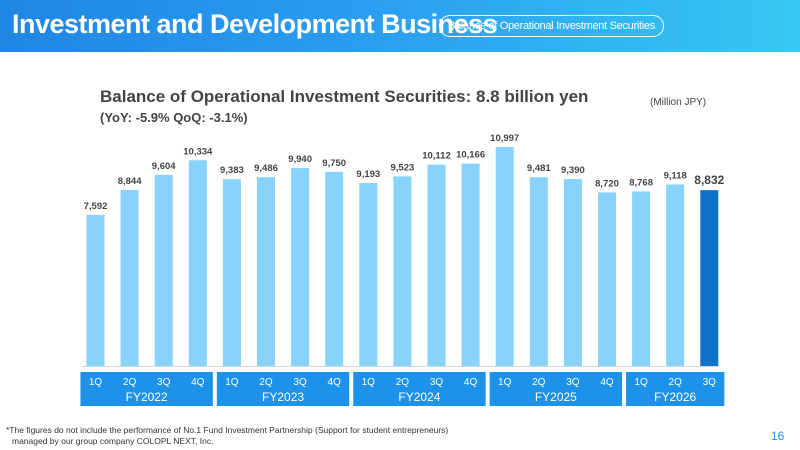 The width and height of the screenshot is (800, 450). What do you see at coordinates (368, 174) in the screenshot?
I see `bar-value-label: 9,193` at bounding box center [368, 174].